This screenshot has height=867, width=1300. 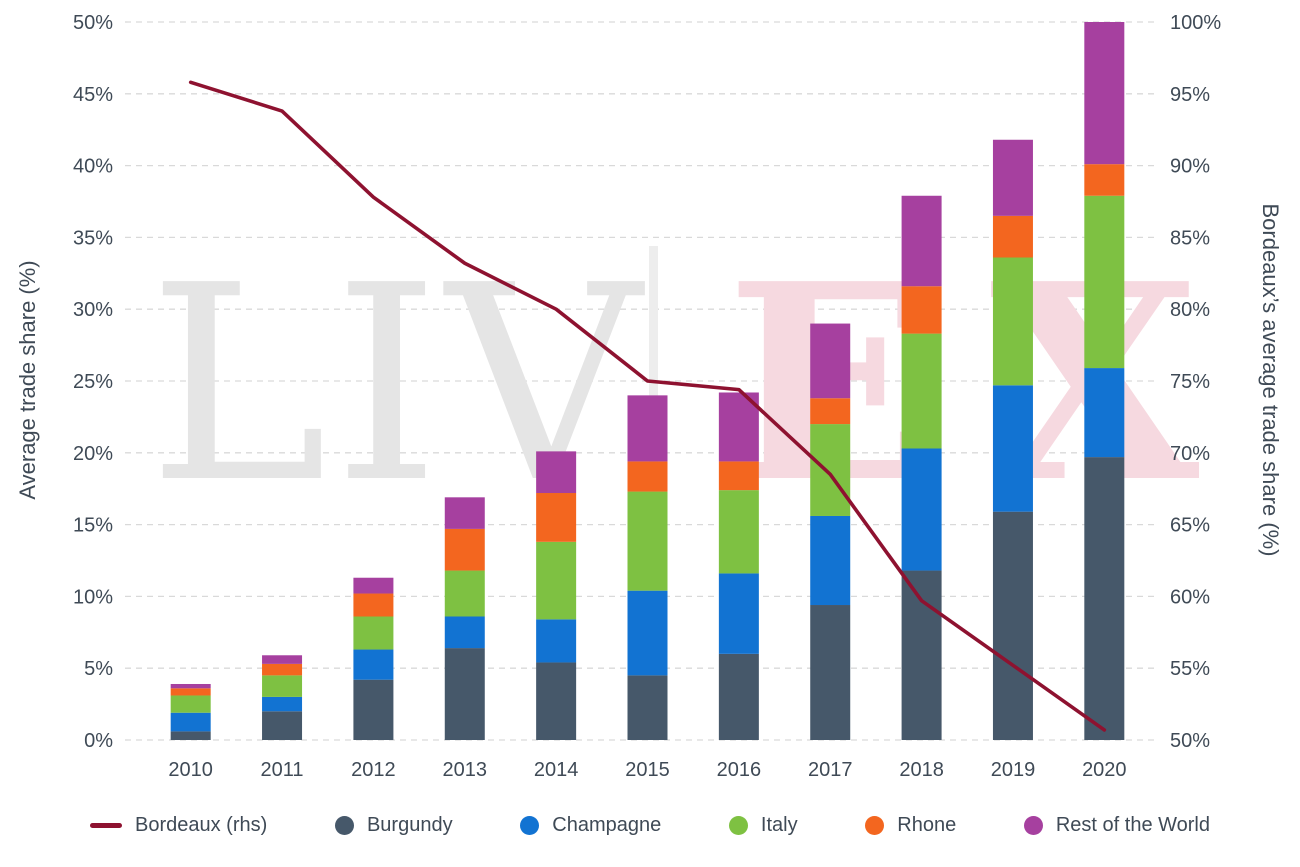 What do you see at coordinates (1190, 597) in the screenshot?
I see `right-axis-tick-60: 60%` at bounding box center [1190, 597].